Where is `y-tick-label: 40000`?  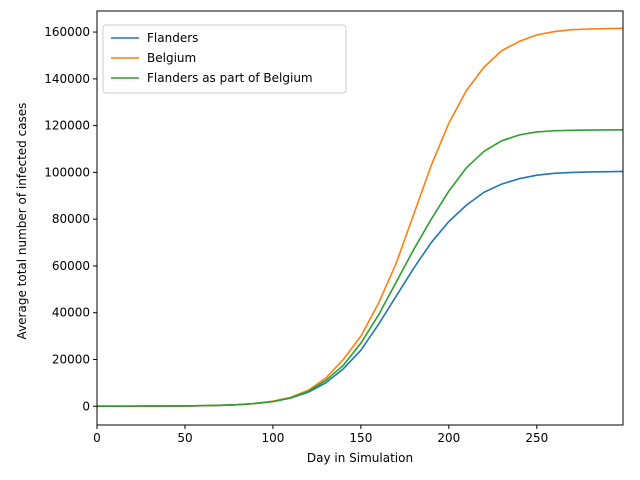
y-tick-label: 40000 is located at coordinates (71, 313).